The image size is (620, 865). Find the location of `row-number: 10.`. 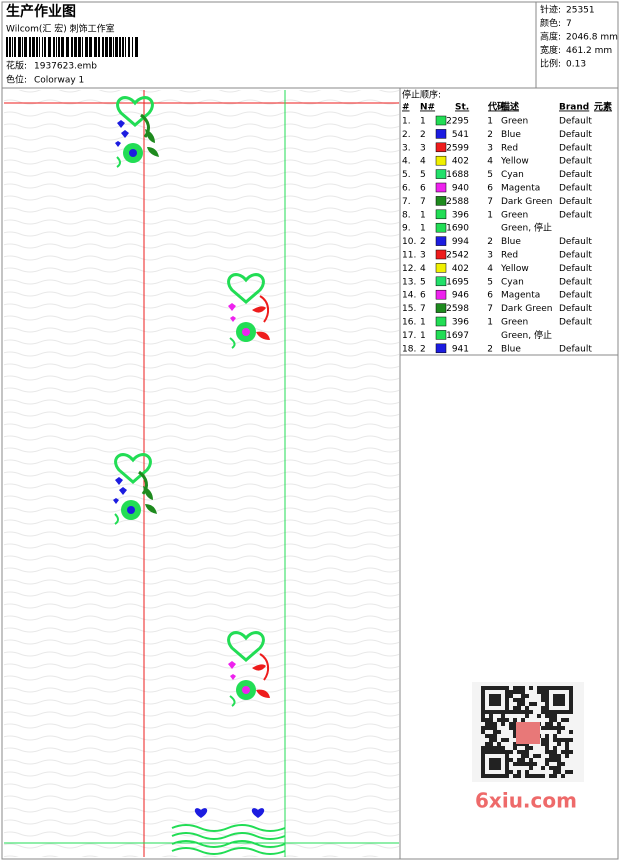

row-number: 10. is located at coordinates (409, 242).